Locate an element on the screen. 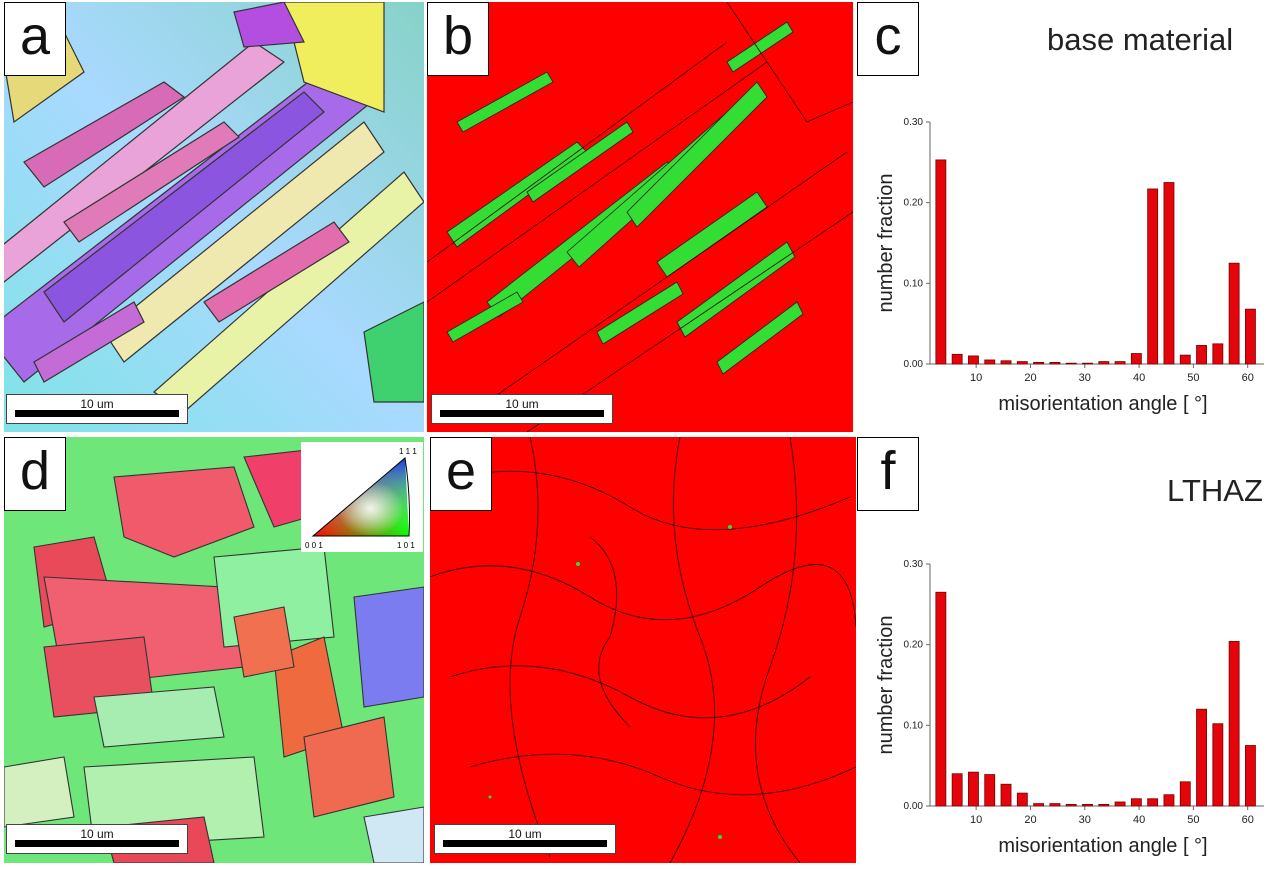  panel-label-d: d is located at coordinates (35, 474).